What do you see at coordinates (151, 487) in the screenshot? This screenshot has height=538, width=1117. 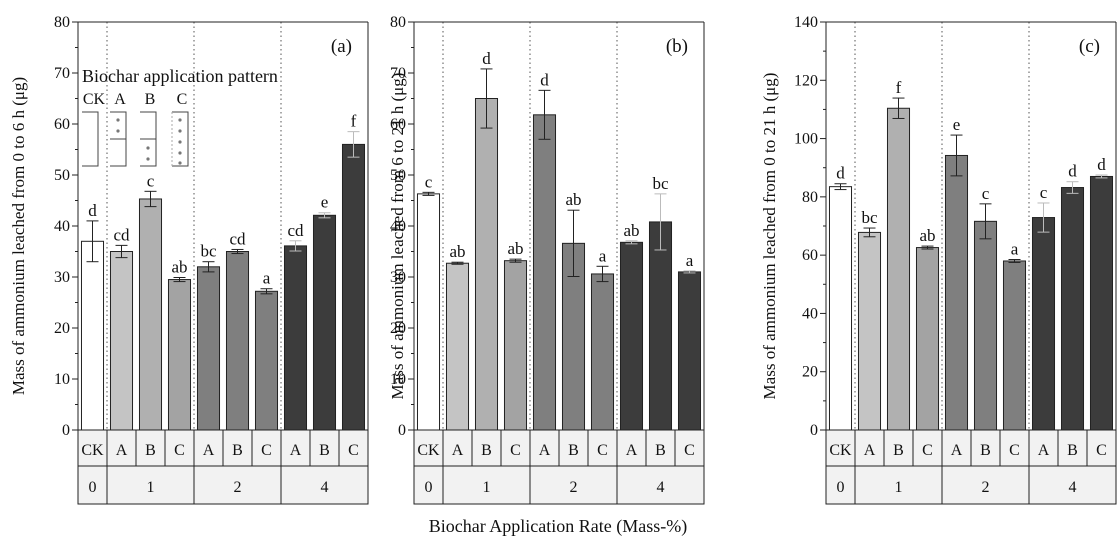 I see `rate-label: 1` at bounding box center [151, 487].